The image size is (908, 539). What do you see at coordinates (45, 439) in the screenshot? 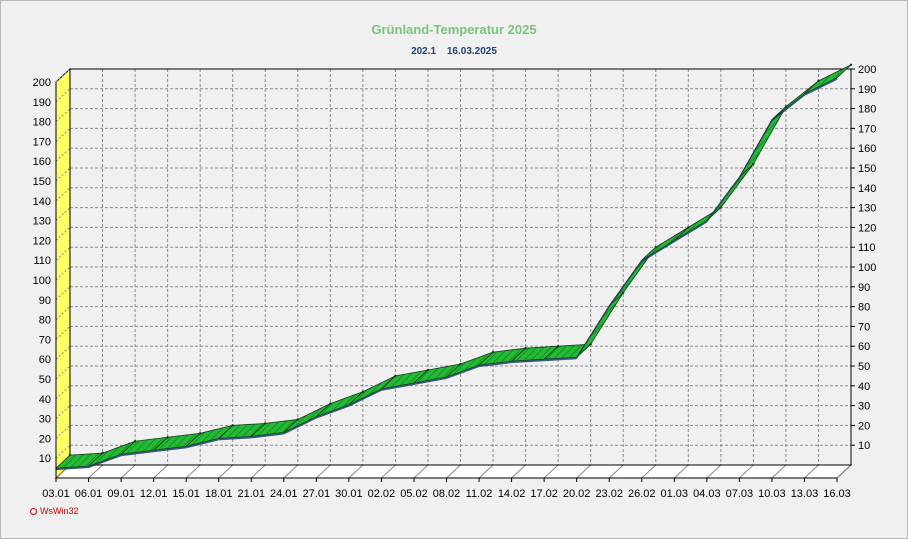
I see `y-tick-label-left: 20` at bounding box center [45, 439].